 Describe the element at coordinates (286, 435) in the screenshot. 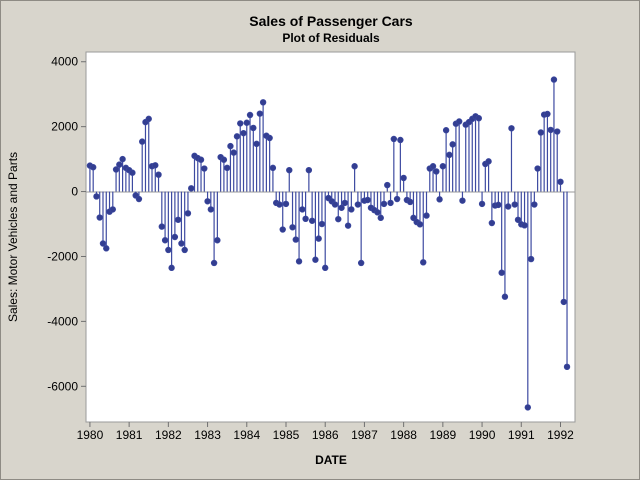

I see `x-tick-label: 1985` at that location.